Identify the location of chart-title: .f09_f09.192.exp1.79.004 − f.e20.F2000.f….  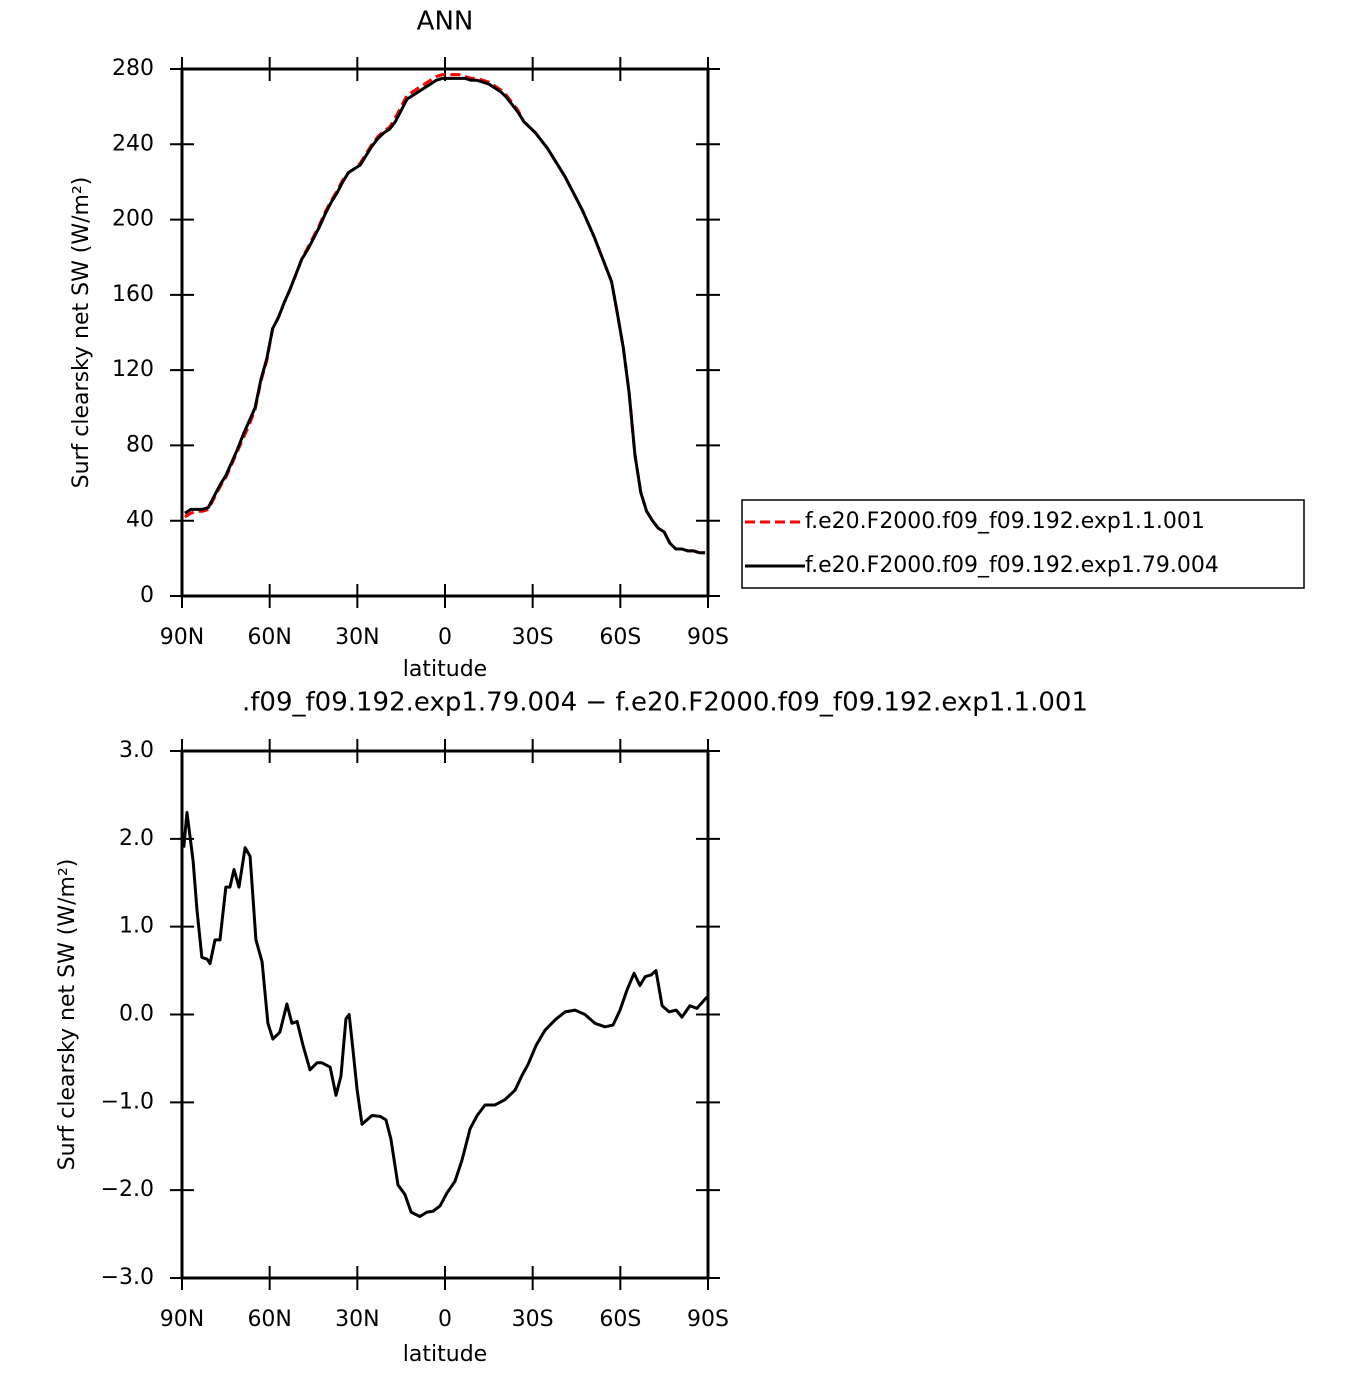
(665, 703).